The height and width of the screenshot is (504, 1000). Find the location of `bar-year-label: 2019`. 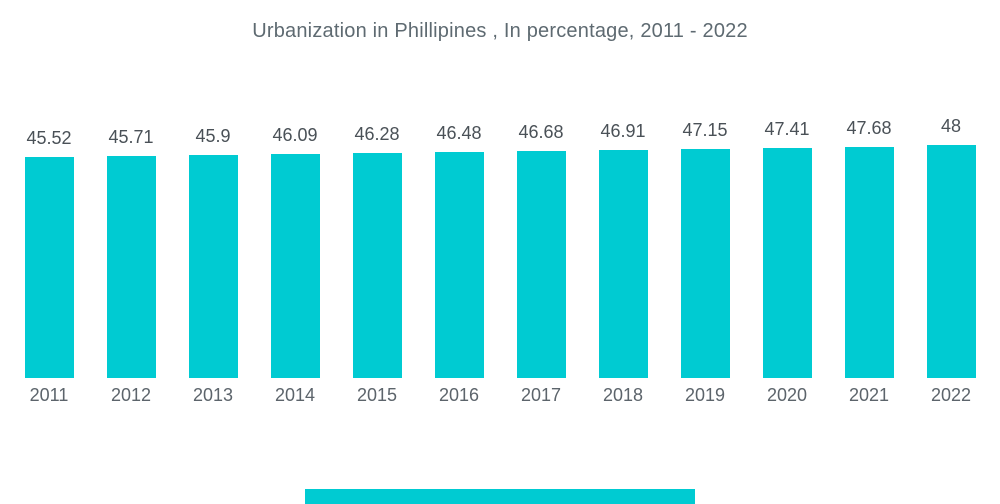

bar-year-label: 2019 is located at coordinates (705, 395).